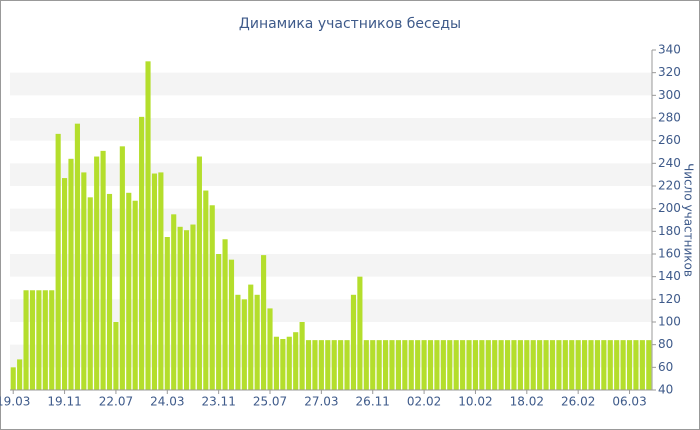 The width and height of the screenshot is (700, 430). I want to click on x-tick-label: 26.02, so click(578, 402).